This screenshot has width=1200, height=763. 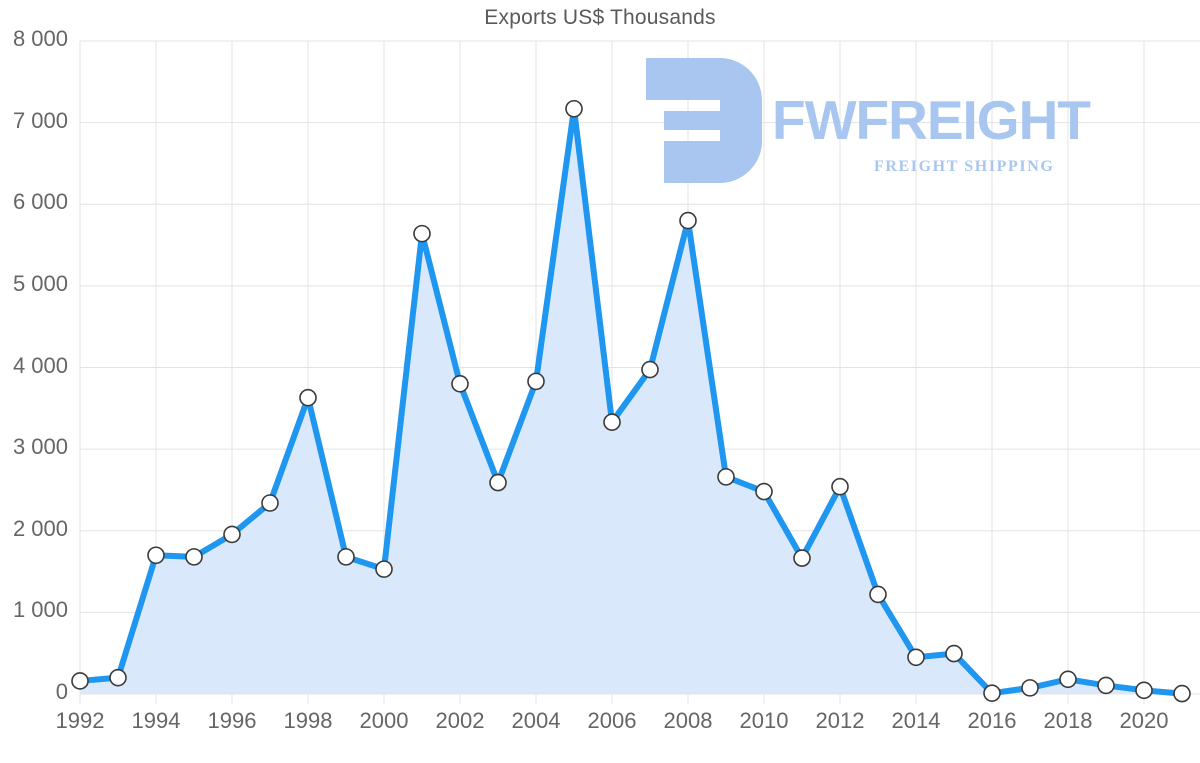 What do you see at coordinates (40, 365) in the screenshot?
I see `y-axis-tick-label: 4 000` at bounding box center [40, 365].